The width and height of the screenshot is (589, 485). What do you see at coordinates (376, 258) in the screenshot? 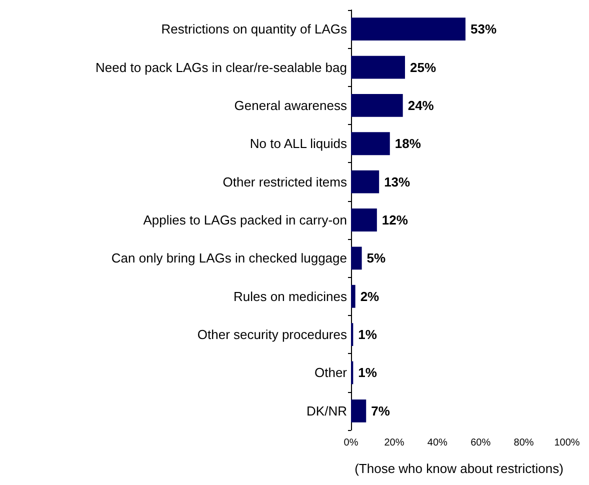
I see `data-label: 5%` at bounding box center [376, 258].